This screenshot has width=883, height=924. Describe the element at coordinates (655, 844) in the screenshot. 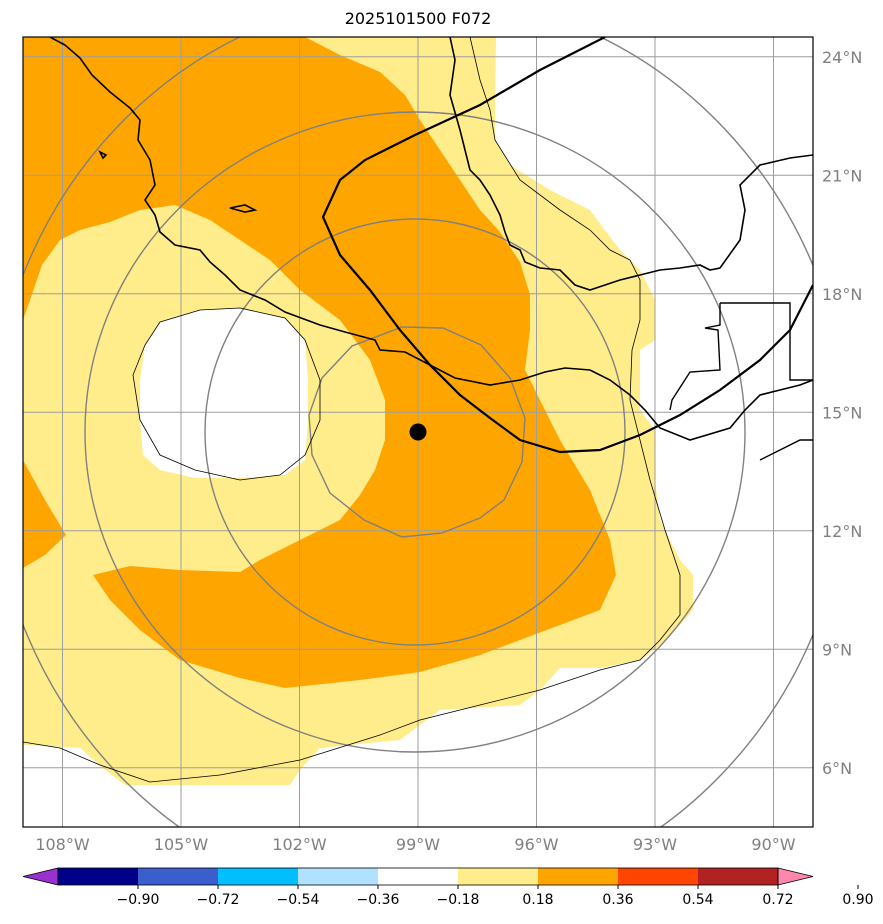

I see `lon-tick-label: 93°W` at that location.